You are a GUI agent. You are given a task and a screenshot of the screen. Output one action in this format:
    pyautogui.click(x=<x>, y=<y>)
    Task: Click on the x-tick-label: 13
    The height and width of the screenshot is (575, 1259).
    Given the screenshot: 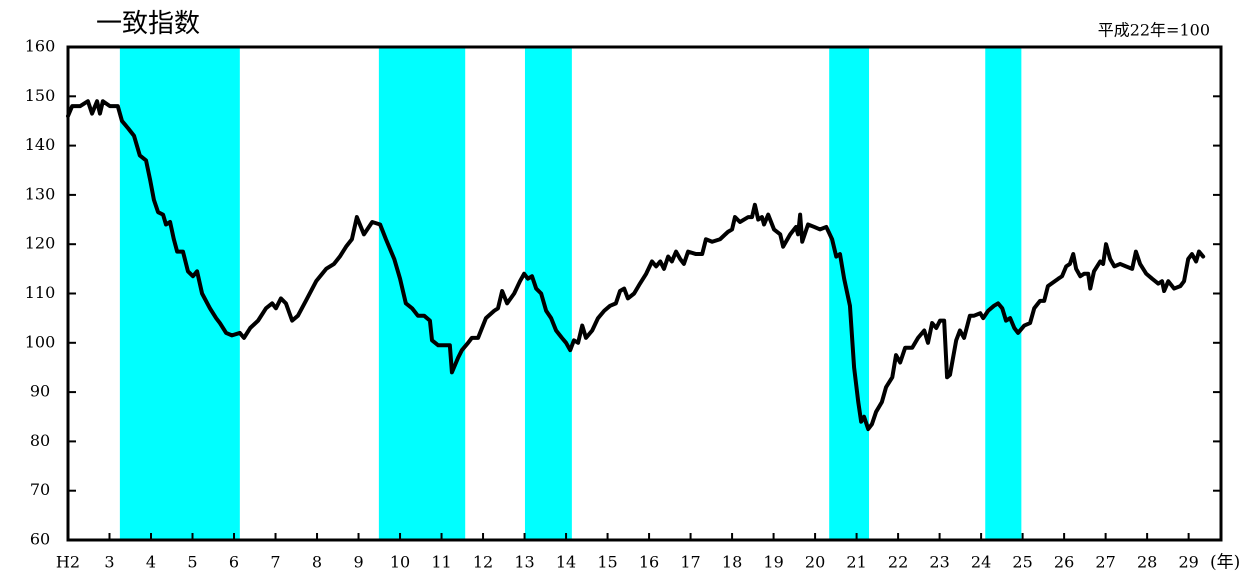 What is the action you would take?
    pyautogui.click(x=524, y=562)
    